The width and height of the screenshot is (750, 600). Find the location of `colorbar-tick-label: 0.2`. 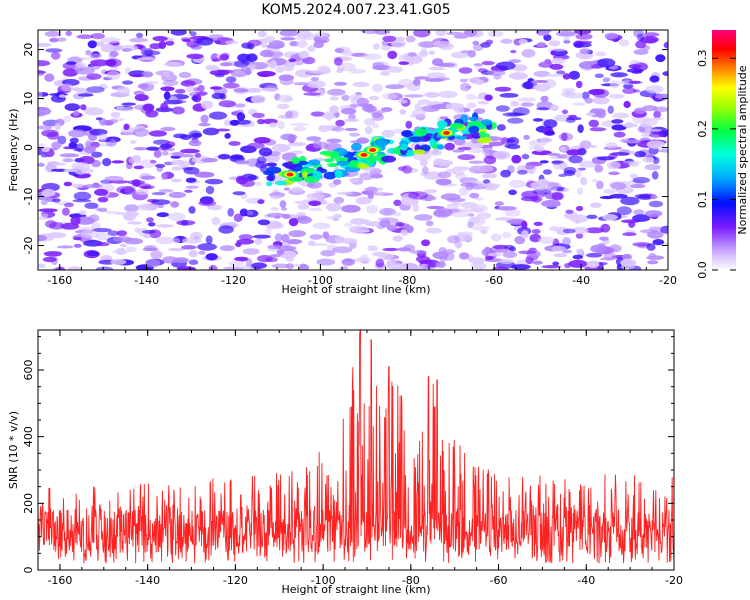

colorbar-tick-label: 0.2 is located at coordinates (702, 129).